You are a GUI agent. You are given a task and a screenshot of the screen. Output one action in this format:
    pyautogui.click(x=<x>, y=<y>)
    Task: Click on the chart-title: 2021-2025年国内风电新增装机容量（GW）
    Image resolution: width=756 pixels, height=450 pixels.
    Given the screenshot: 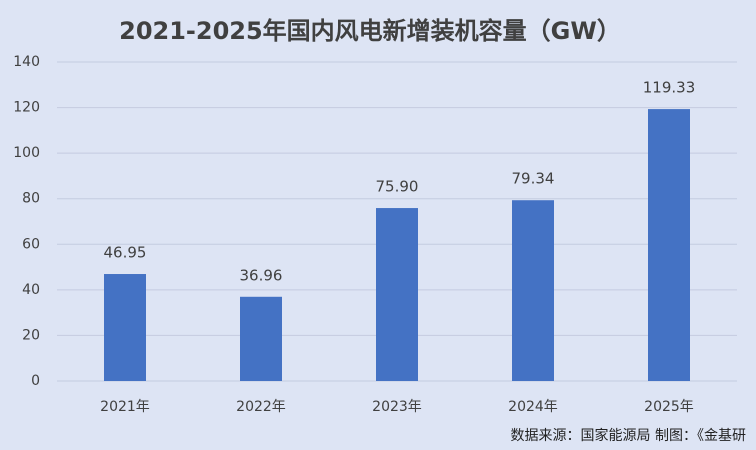 What is the action you would take?
    pyautogui.click(x=370, y=31)
    